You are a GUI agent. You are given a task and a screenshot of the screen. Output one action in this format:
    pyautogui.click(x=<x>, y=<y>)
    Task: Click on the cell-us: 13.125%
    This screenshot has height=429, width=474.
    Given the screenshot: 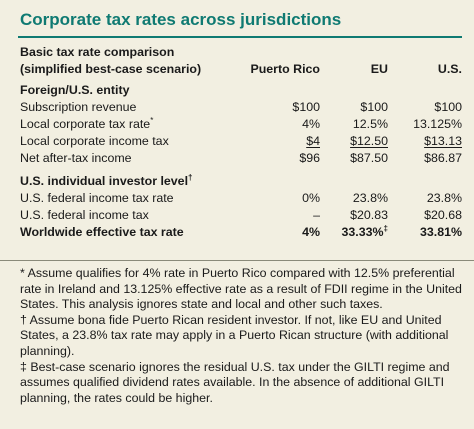 What is the action you would take?
    pyautogui.click(x=437, y=124)
    